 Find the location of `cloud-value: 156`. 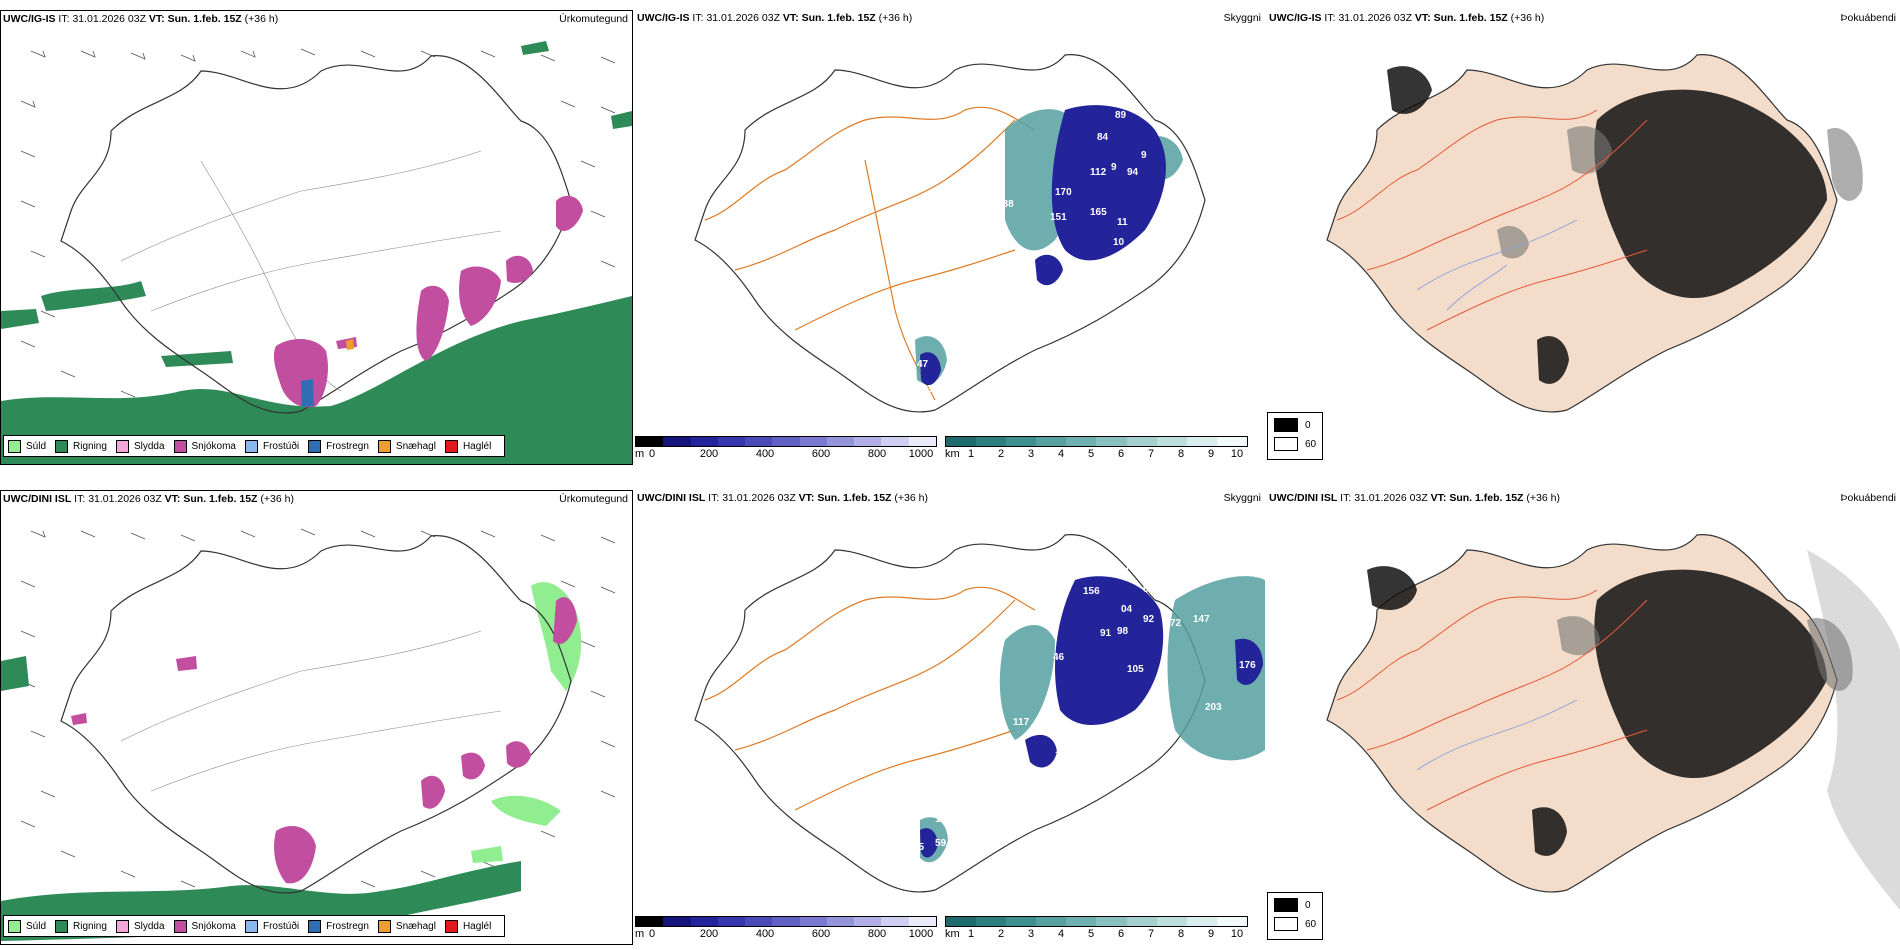

cloud-value: 156 is located at coordinates (1091, 591).